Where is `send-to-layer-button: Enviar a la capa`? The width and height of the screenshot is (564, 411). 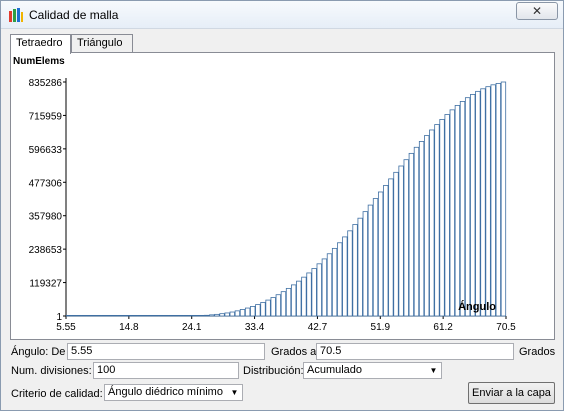
send-to-layer-button: Enviar a la capa is located at coordinates (511, 393).